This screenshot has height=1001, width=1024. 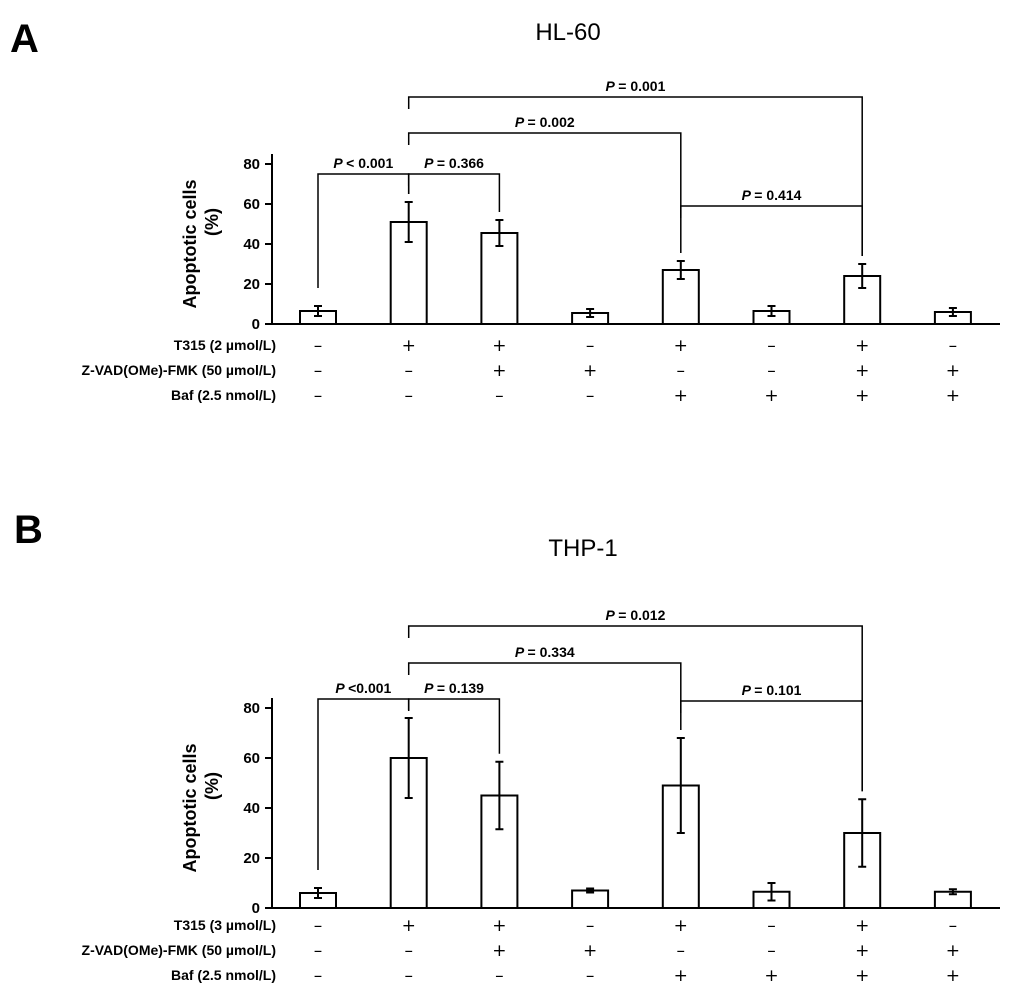 I want to click on panel-b-letter: B, so click(x=28, y=530).